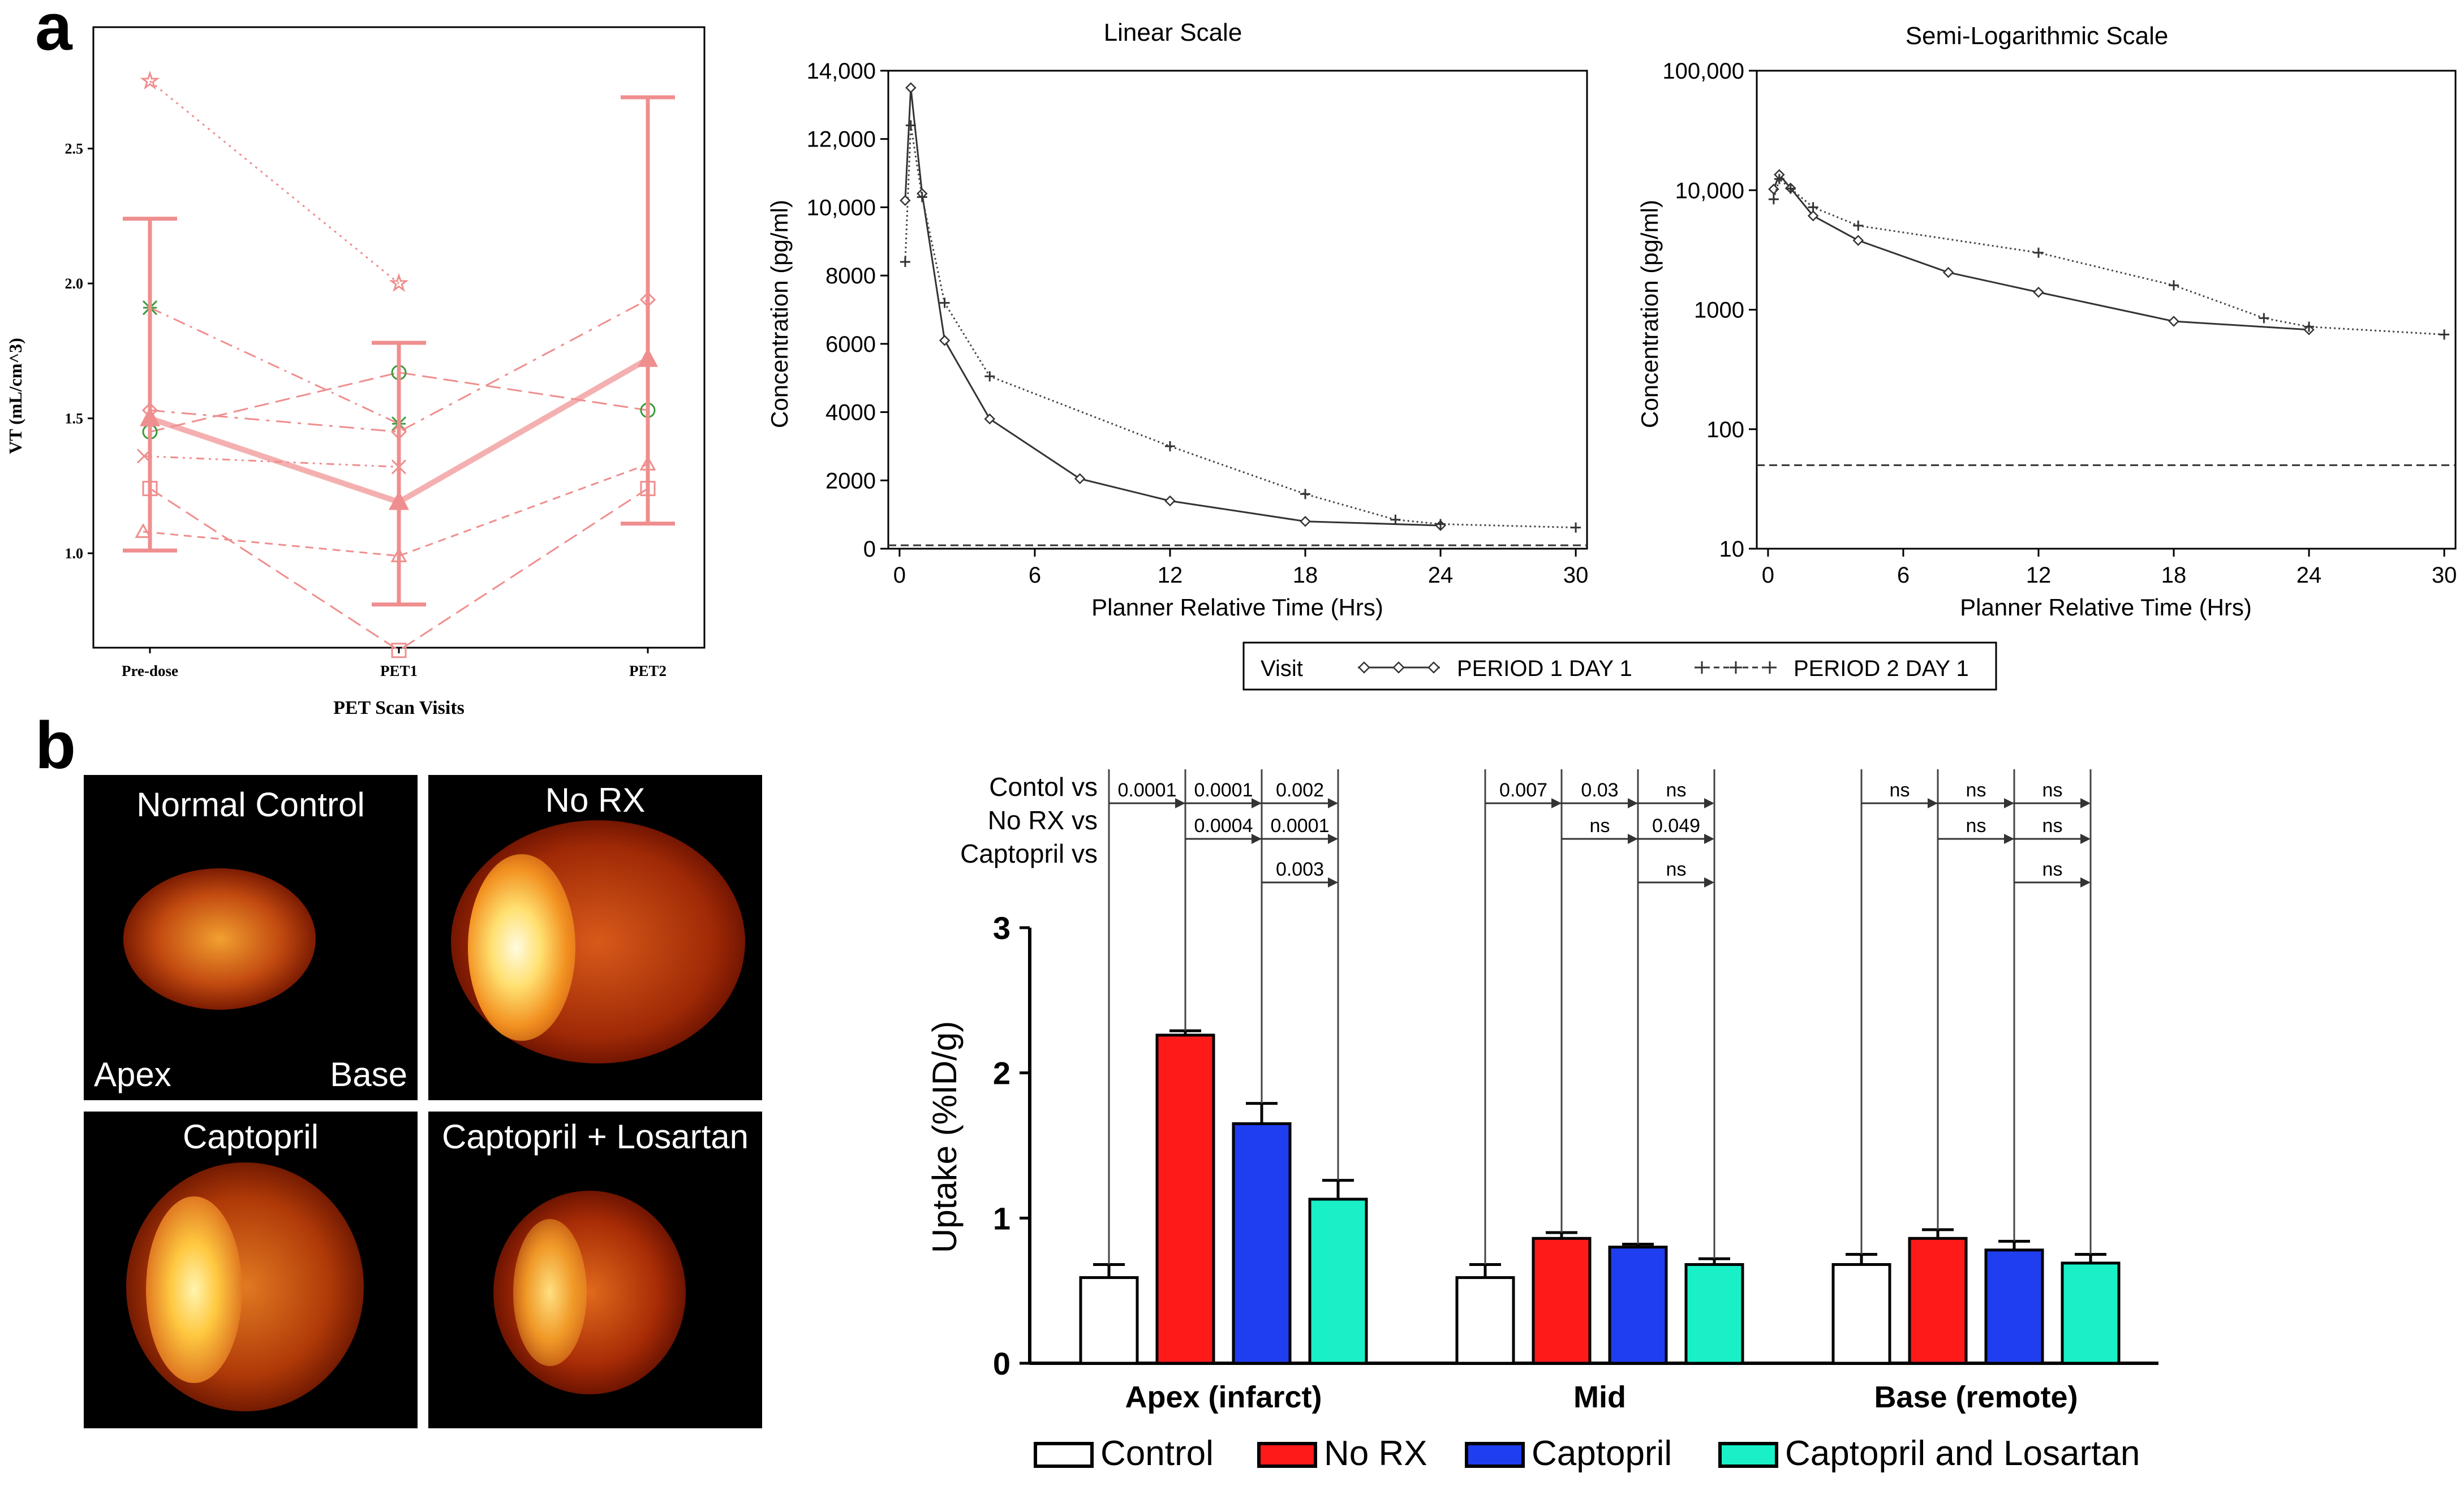  Describe the element at coordinates (250, 805) in the screenshot. I see `scan-label-normal-control: Normal Control` at that location.